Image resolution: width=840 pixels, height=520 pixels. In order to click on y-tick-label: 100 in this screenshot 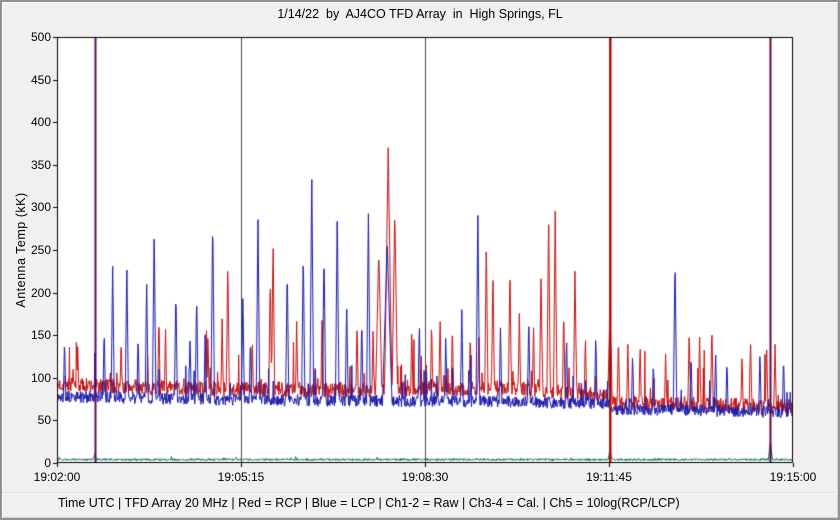, I will do `click(40, 377)`.